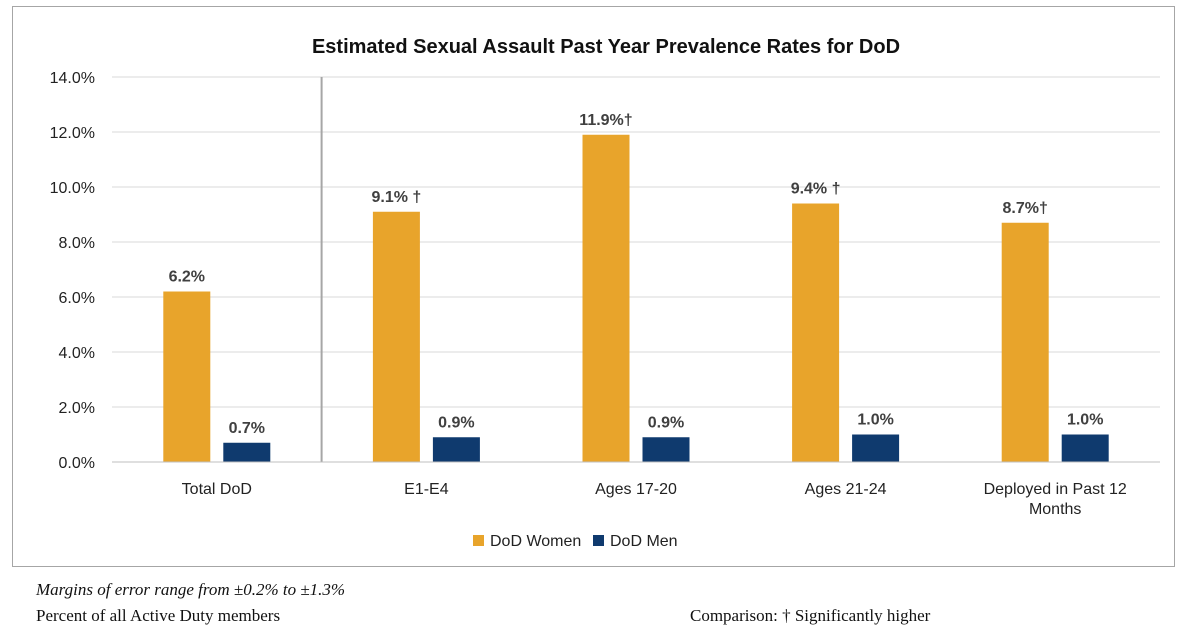  Describe the element at coordinates (77, 463) in the screenshot. I see `y-tick-label: 0.0%` at that location.